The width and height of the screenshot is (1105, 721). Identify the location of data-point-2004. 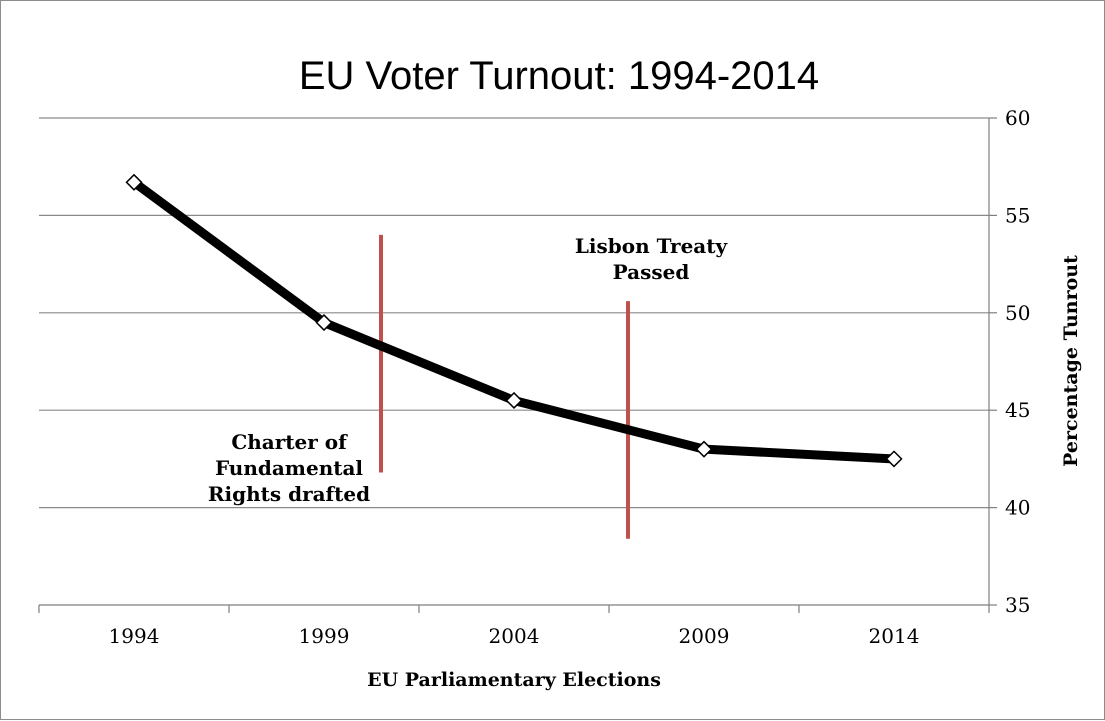
(514, 400).